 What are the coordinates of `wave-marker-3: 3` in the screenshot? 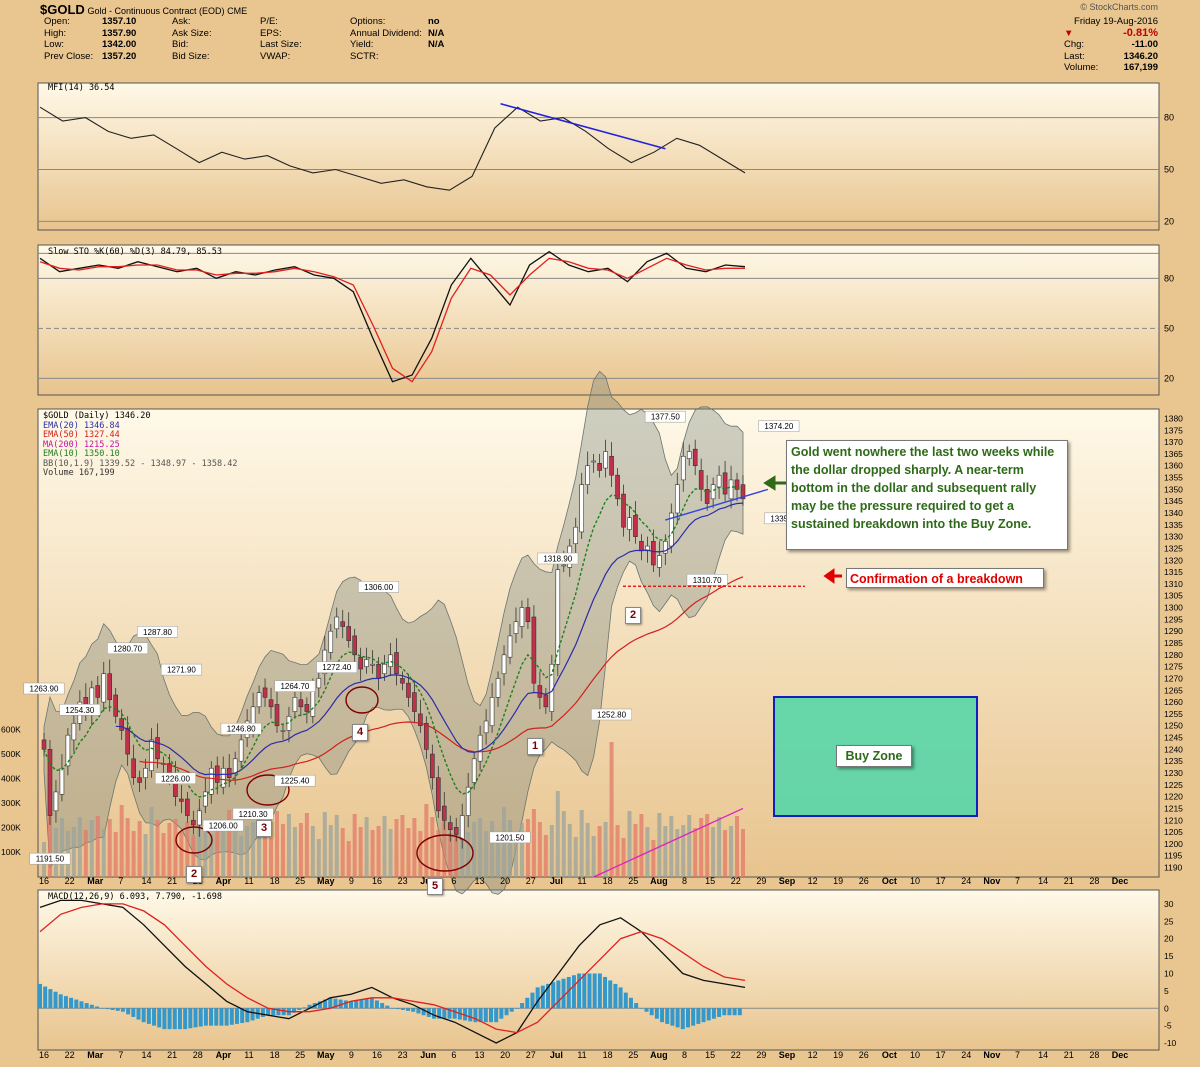 It's located at (264, 828).